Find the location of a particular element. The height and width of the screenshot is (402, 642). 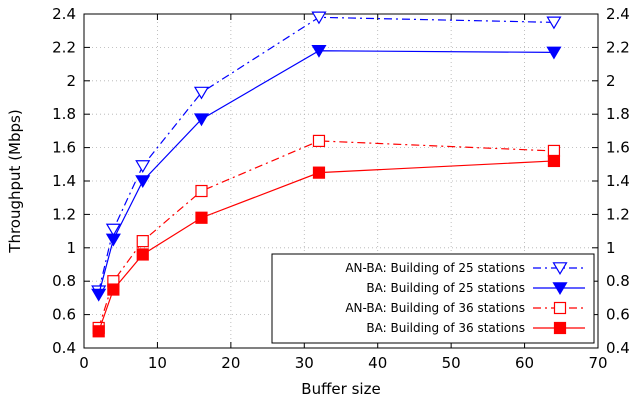

y2-tick-label: 2.4 is located at coordinates (618, 14).